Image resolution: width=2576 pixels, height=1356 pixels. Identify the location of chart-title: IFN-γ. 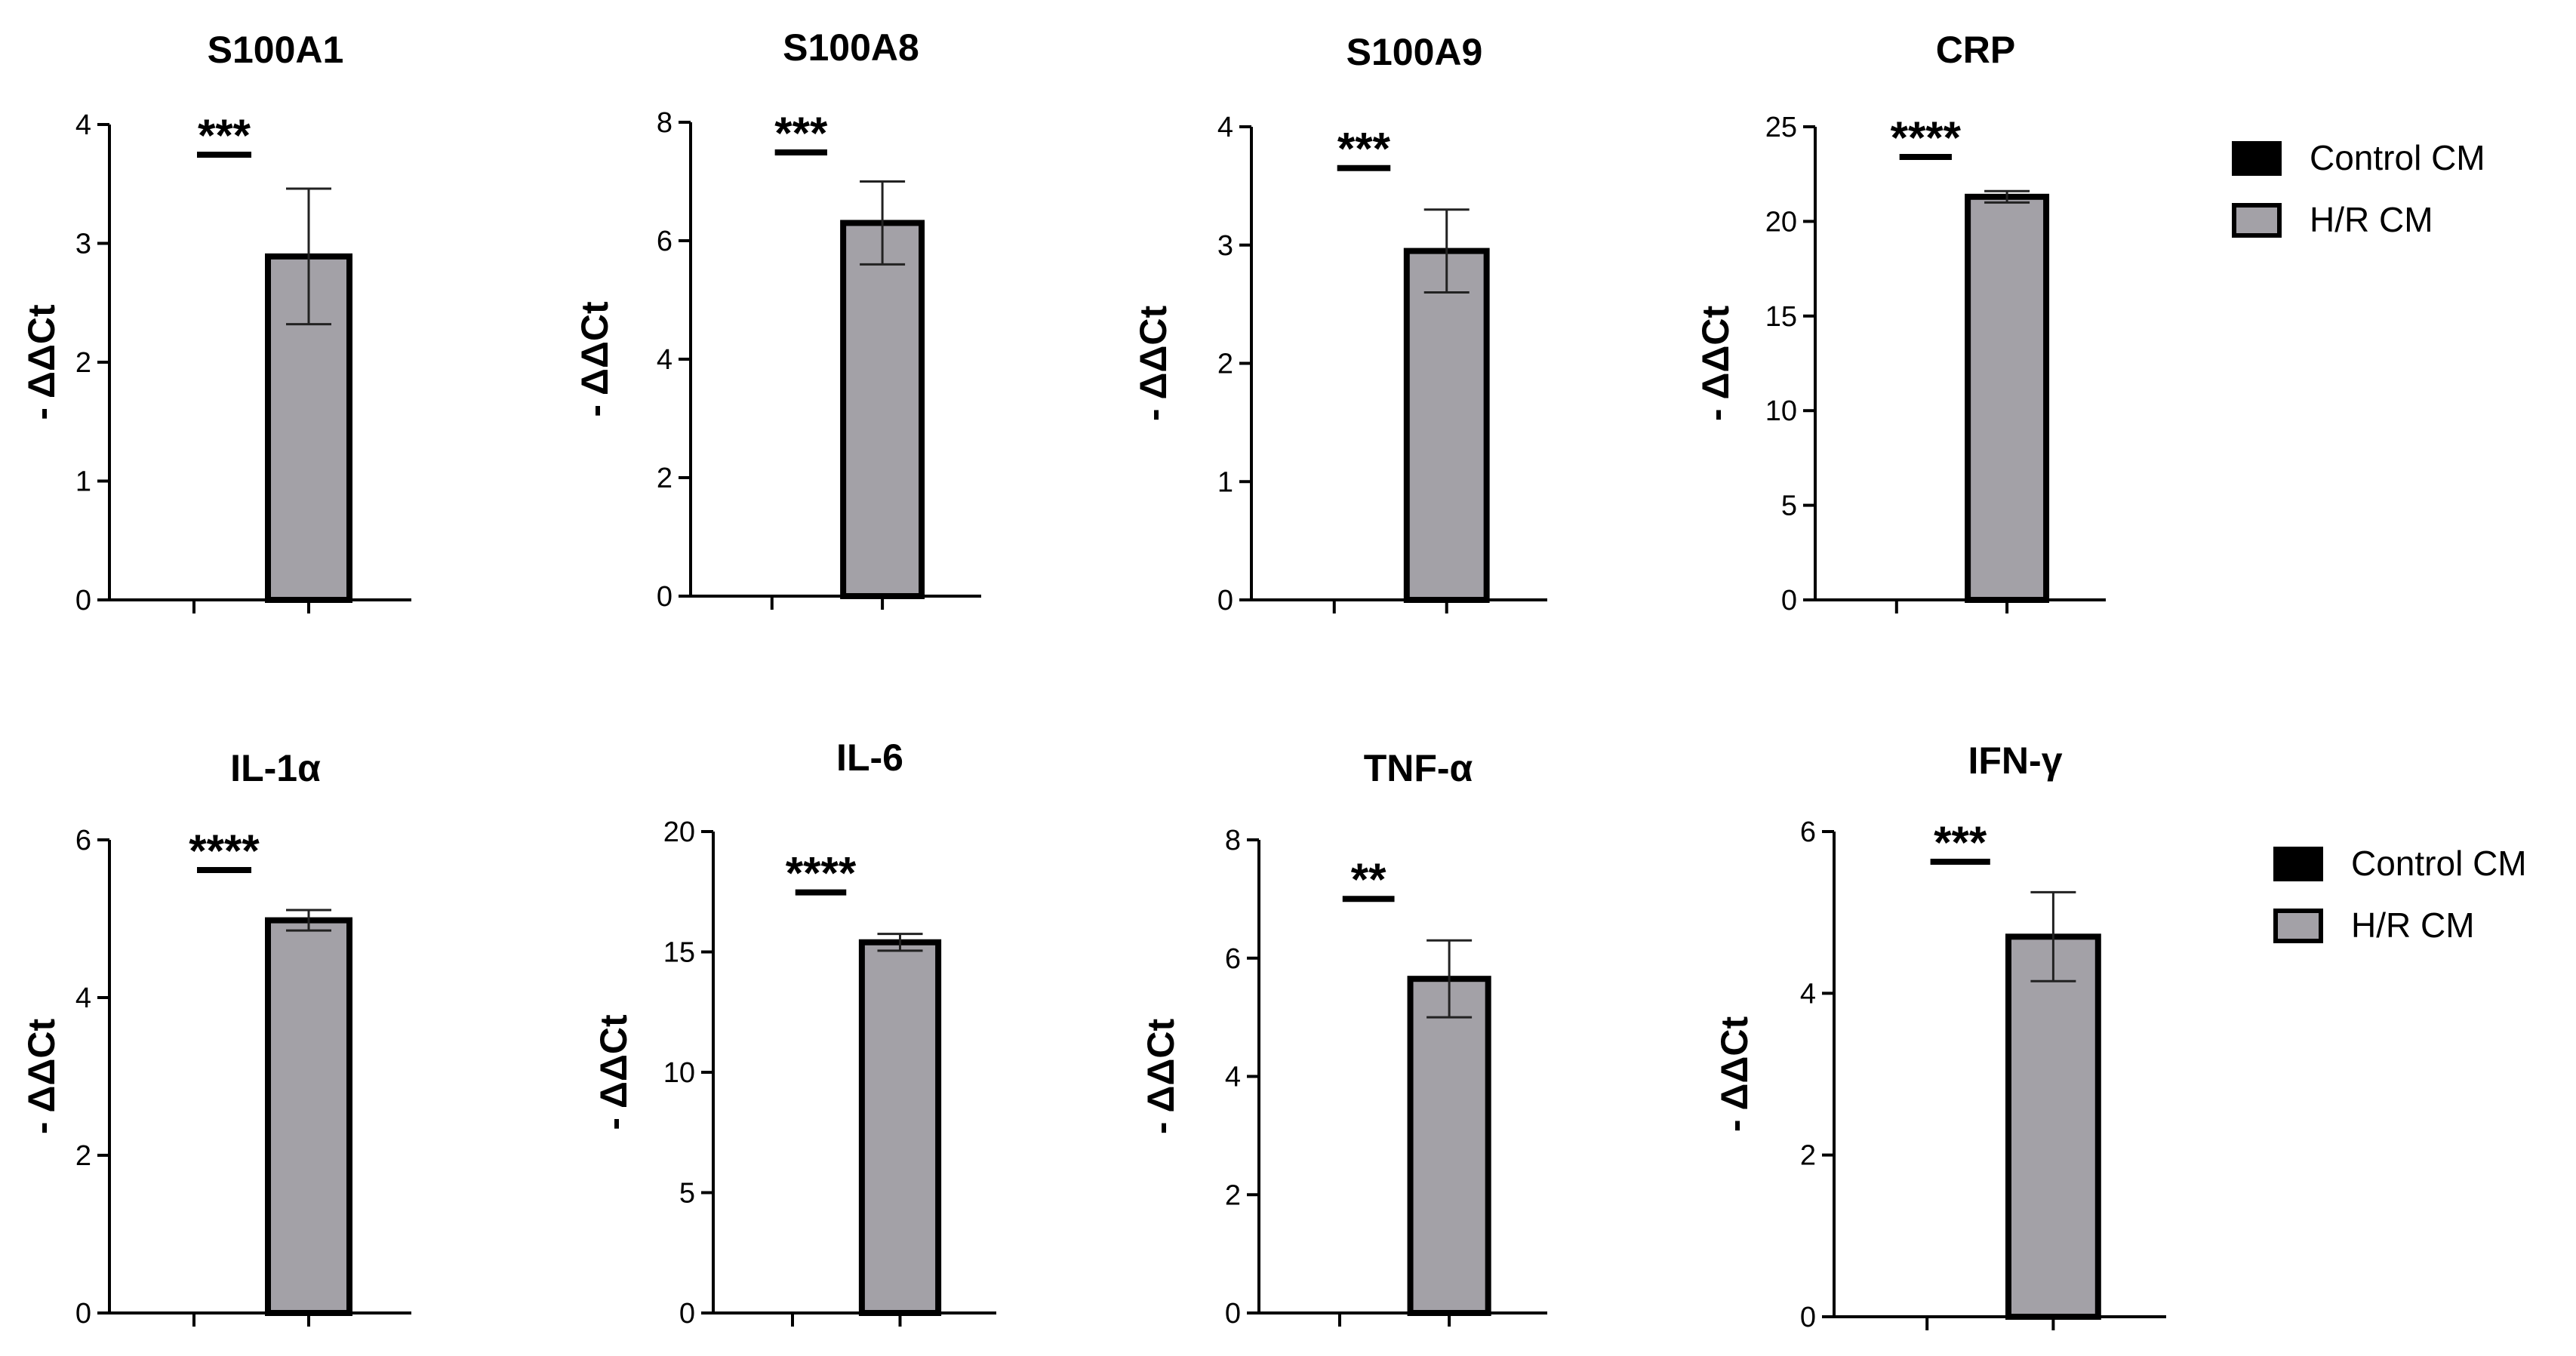
(2015, 760).